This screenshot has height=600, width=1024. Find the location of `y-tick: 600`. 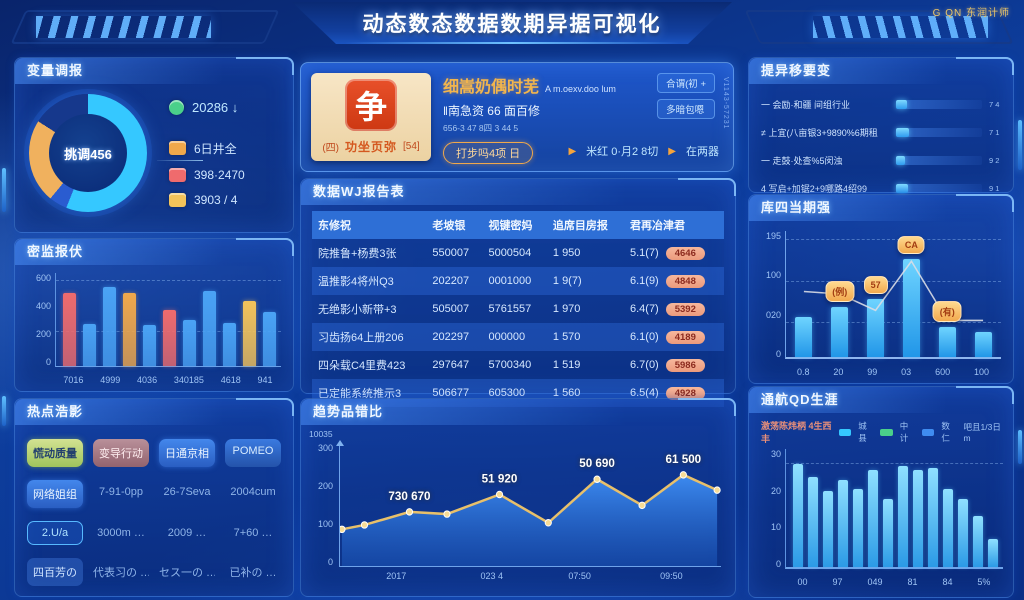

y-tick: 600 is located at coordinates (43, 278).